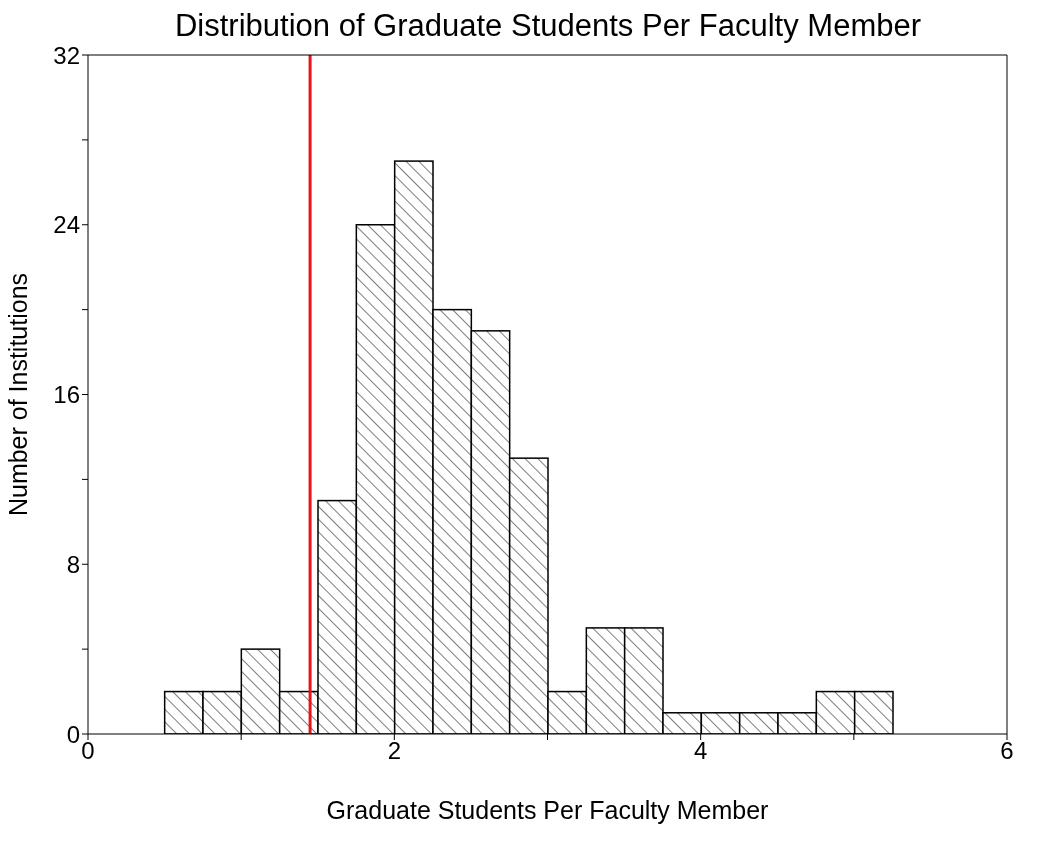  What do you see at coordinates (1007, 751) in the screenshot?
I see `x-tick-label: 6` at bounding box center [1007, 751].